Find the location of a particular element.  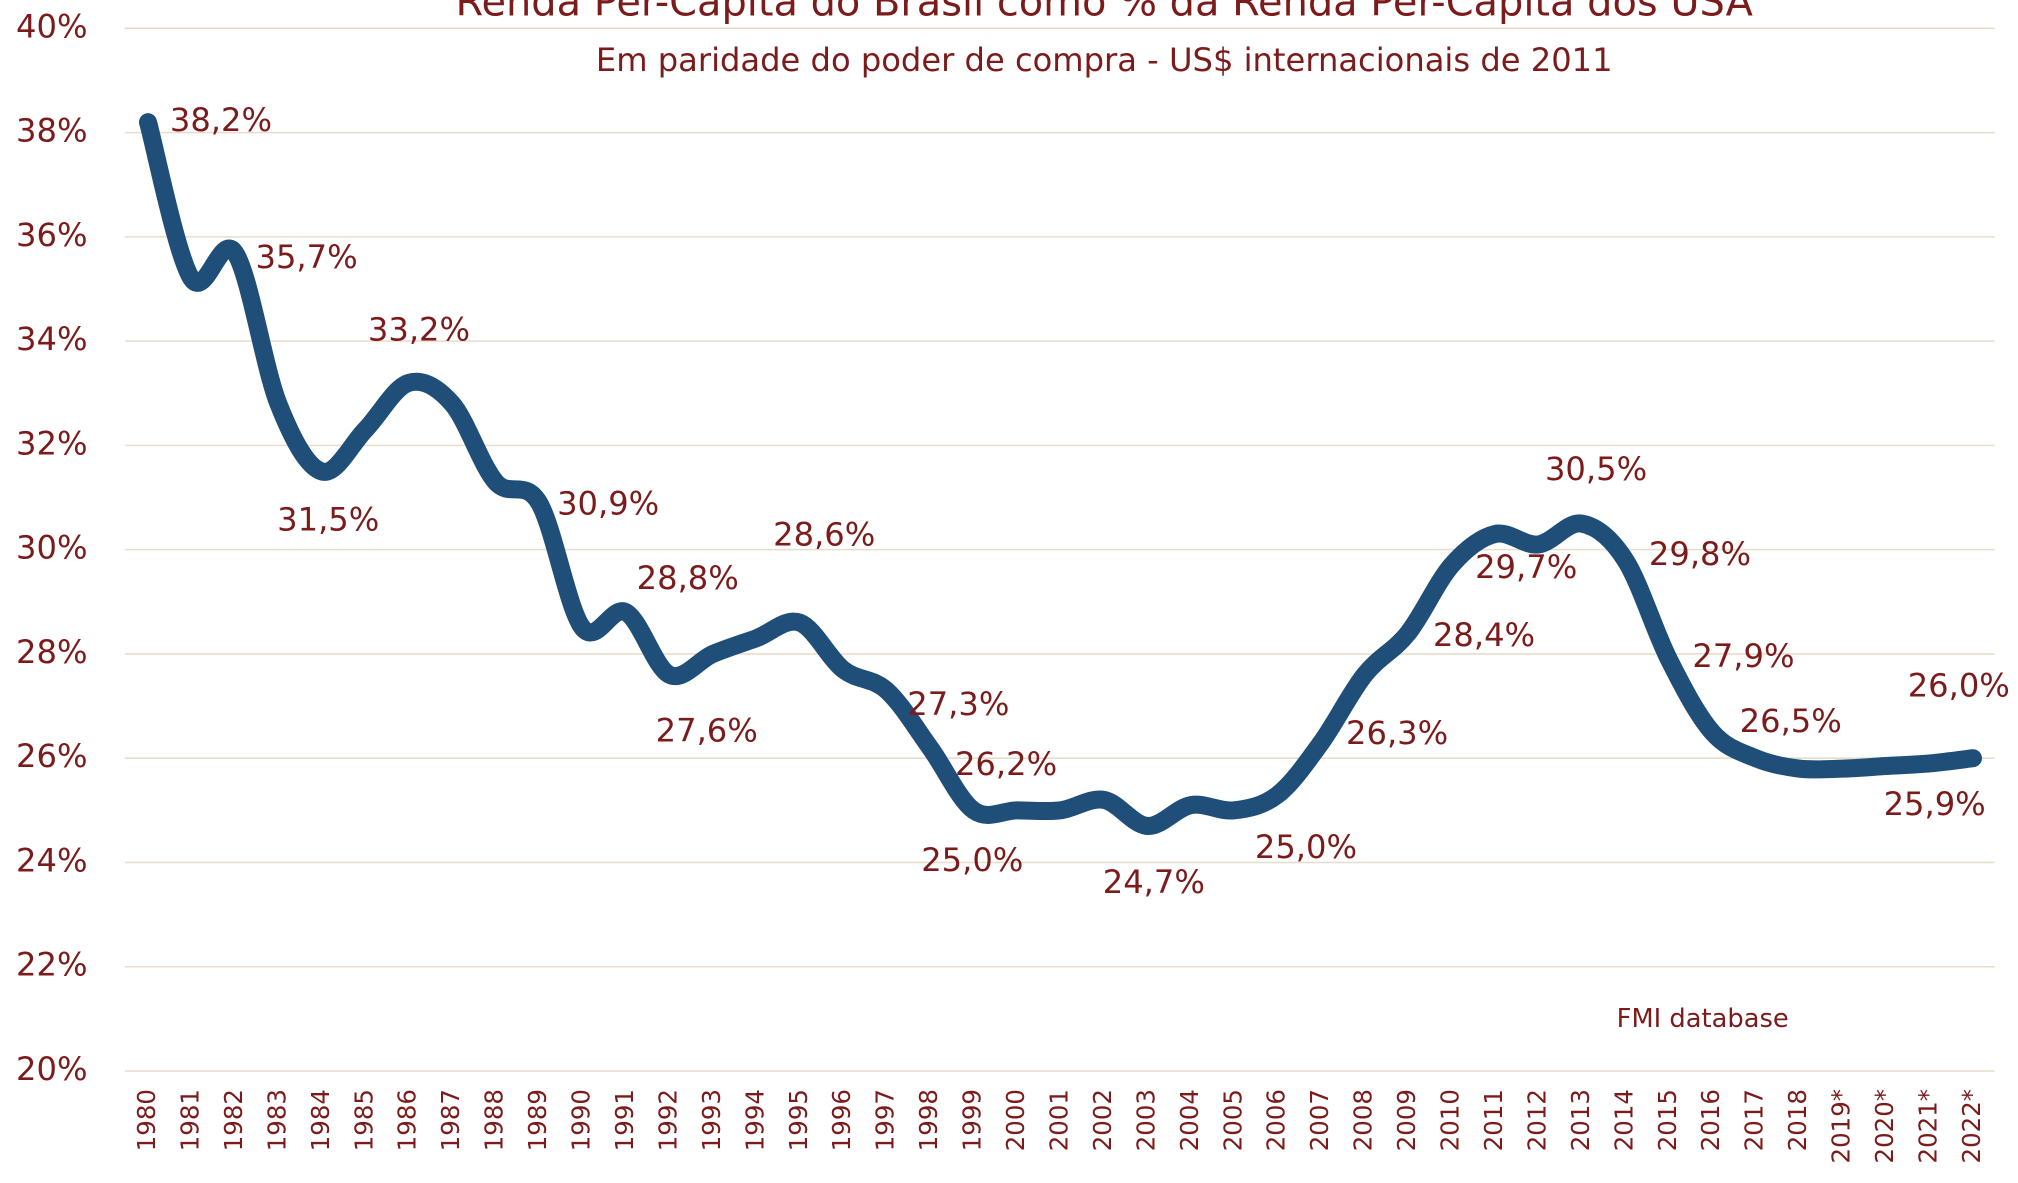

annotation: FMI database is located at coordinates (1703, 1019).